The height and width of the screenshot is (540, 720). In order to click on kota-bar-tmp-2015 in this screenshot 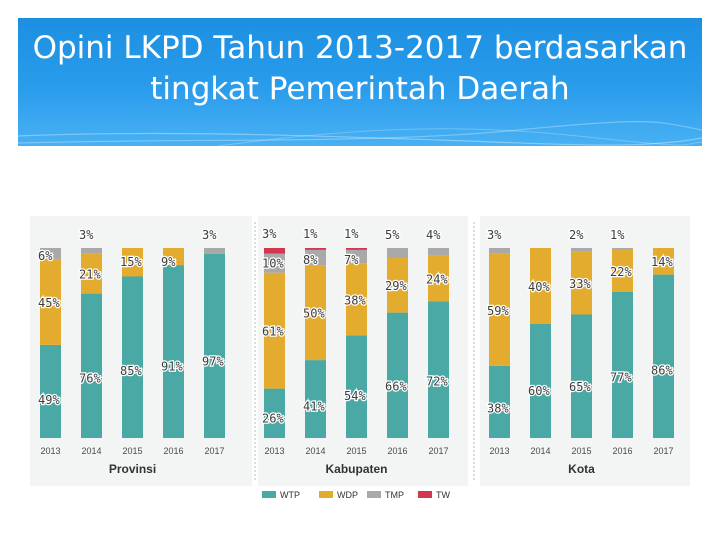, I will do `click(581, 250)`.